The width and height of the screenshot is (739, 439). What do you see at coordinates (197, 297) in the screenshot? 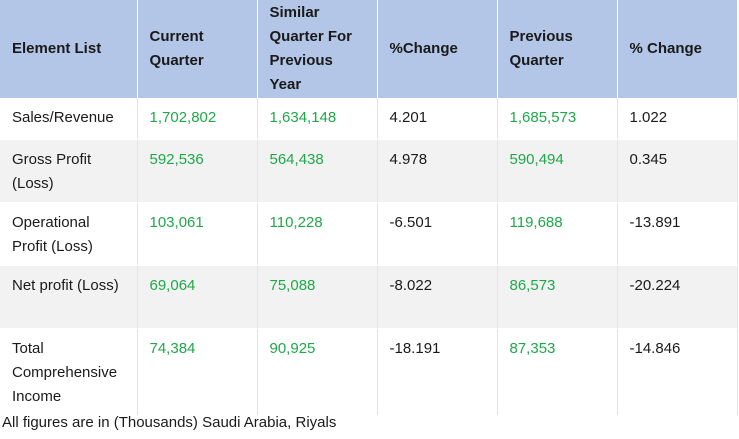
I see `value-cell: 69,064` at bounding box center [197, 297].